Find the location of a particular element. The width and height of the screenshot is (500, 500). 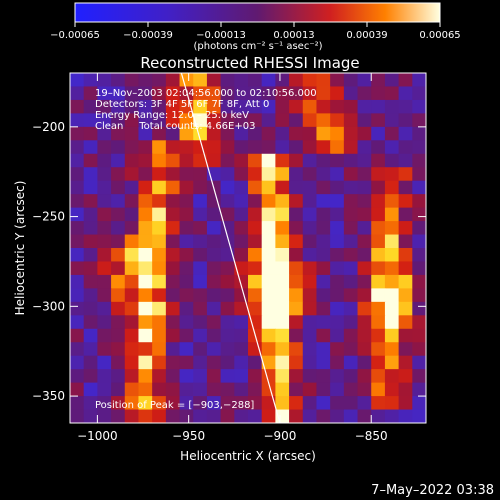

x-tick-label: −850 is located at coordinates (371, 436).